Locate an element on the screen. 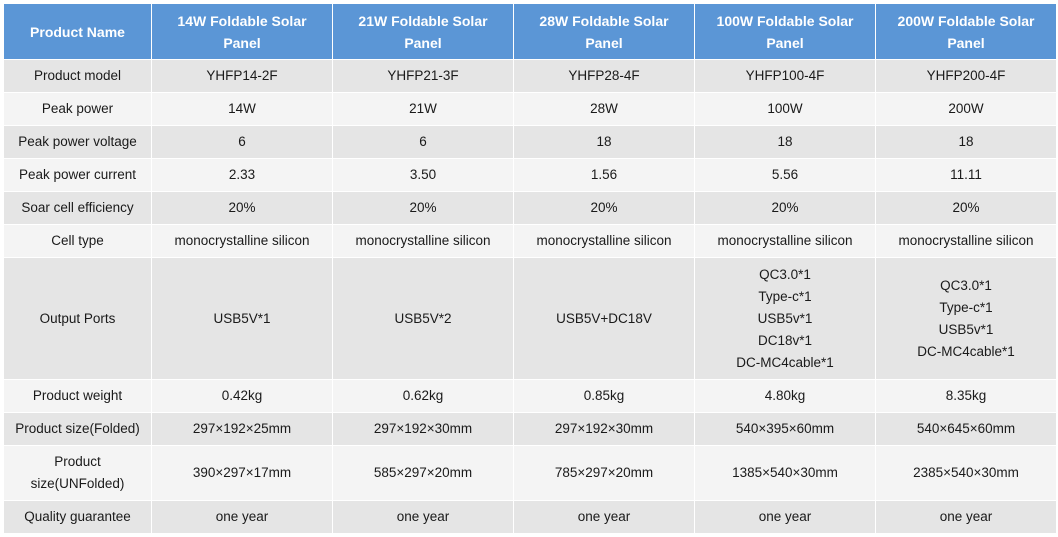 The width and height of the screenshot is (1058, 537). row-label: Peak power current is located at coordinates (77, 175).